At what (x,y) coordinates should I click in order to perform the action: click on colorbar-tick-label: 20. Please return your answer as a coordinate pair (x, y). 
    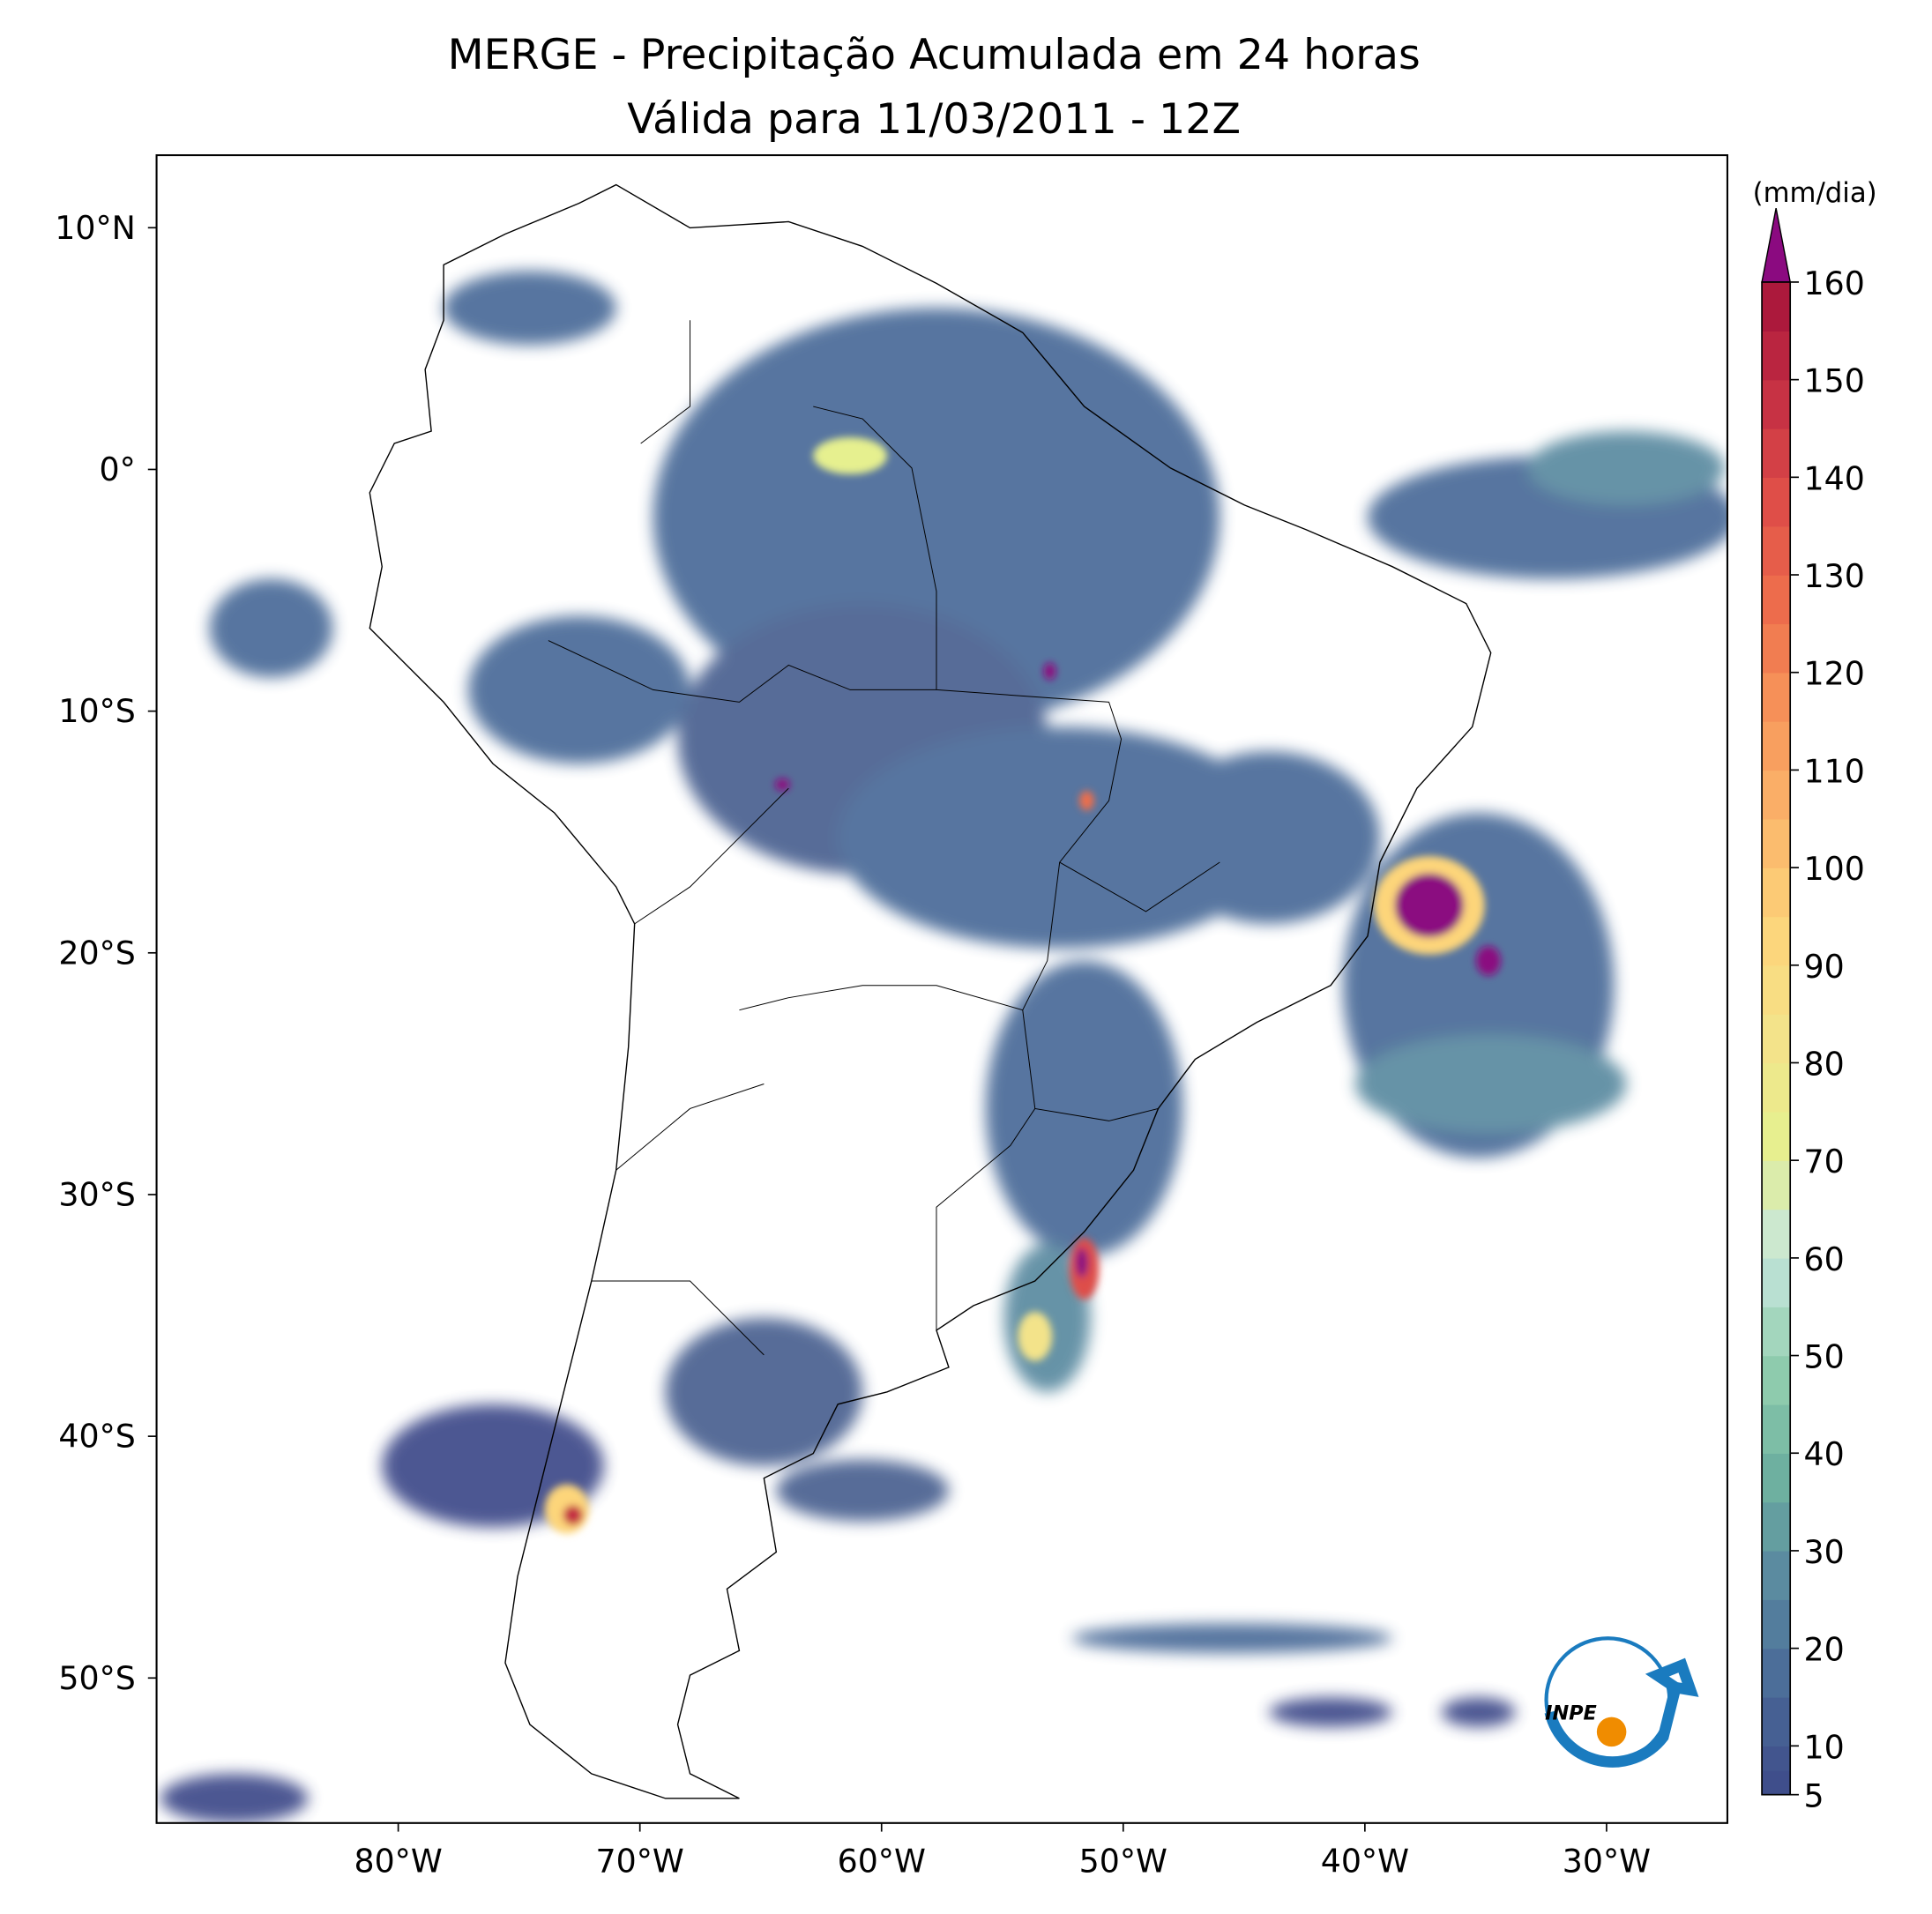
    Looking at the image, I should click on (1824, 1650).